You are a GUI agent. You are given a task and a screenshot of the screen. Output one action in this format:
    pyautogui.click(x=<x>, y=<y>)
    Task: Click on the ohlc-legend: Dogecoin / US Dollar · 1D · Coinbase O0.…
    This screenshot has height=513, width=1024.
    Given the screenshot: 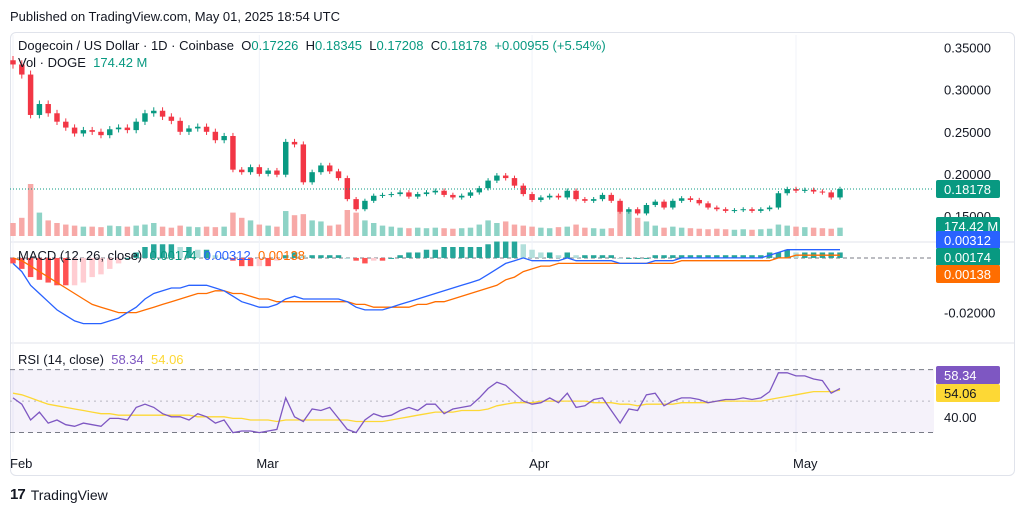 What is the action you would take?
    pyautogui.click(x=312, y=45)
    